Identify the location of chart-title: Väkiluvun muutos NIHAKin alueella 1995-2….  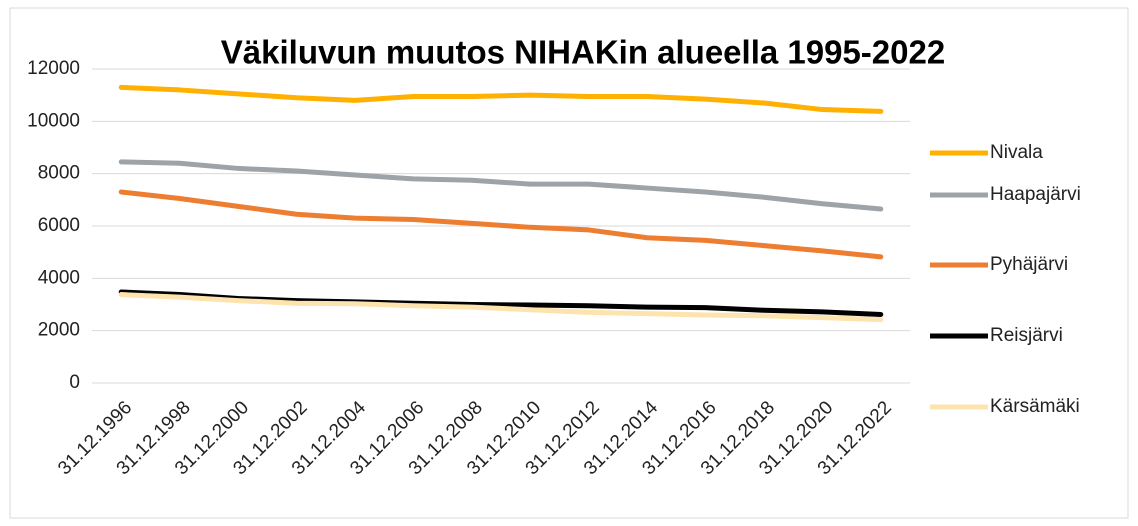
(583, 52).